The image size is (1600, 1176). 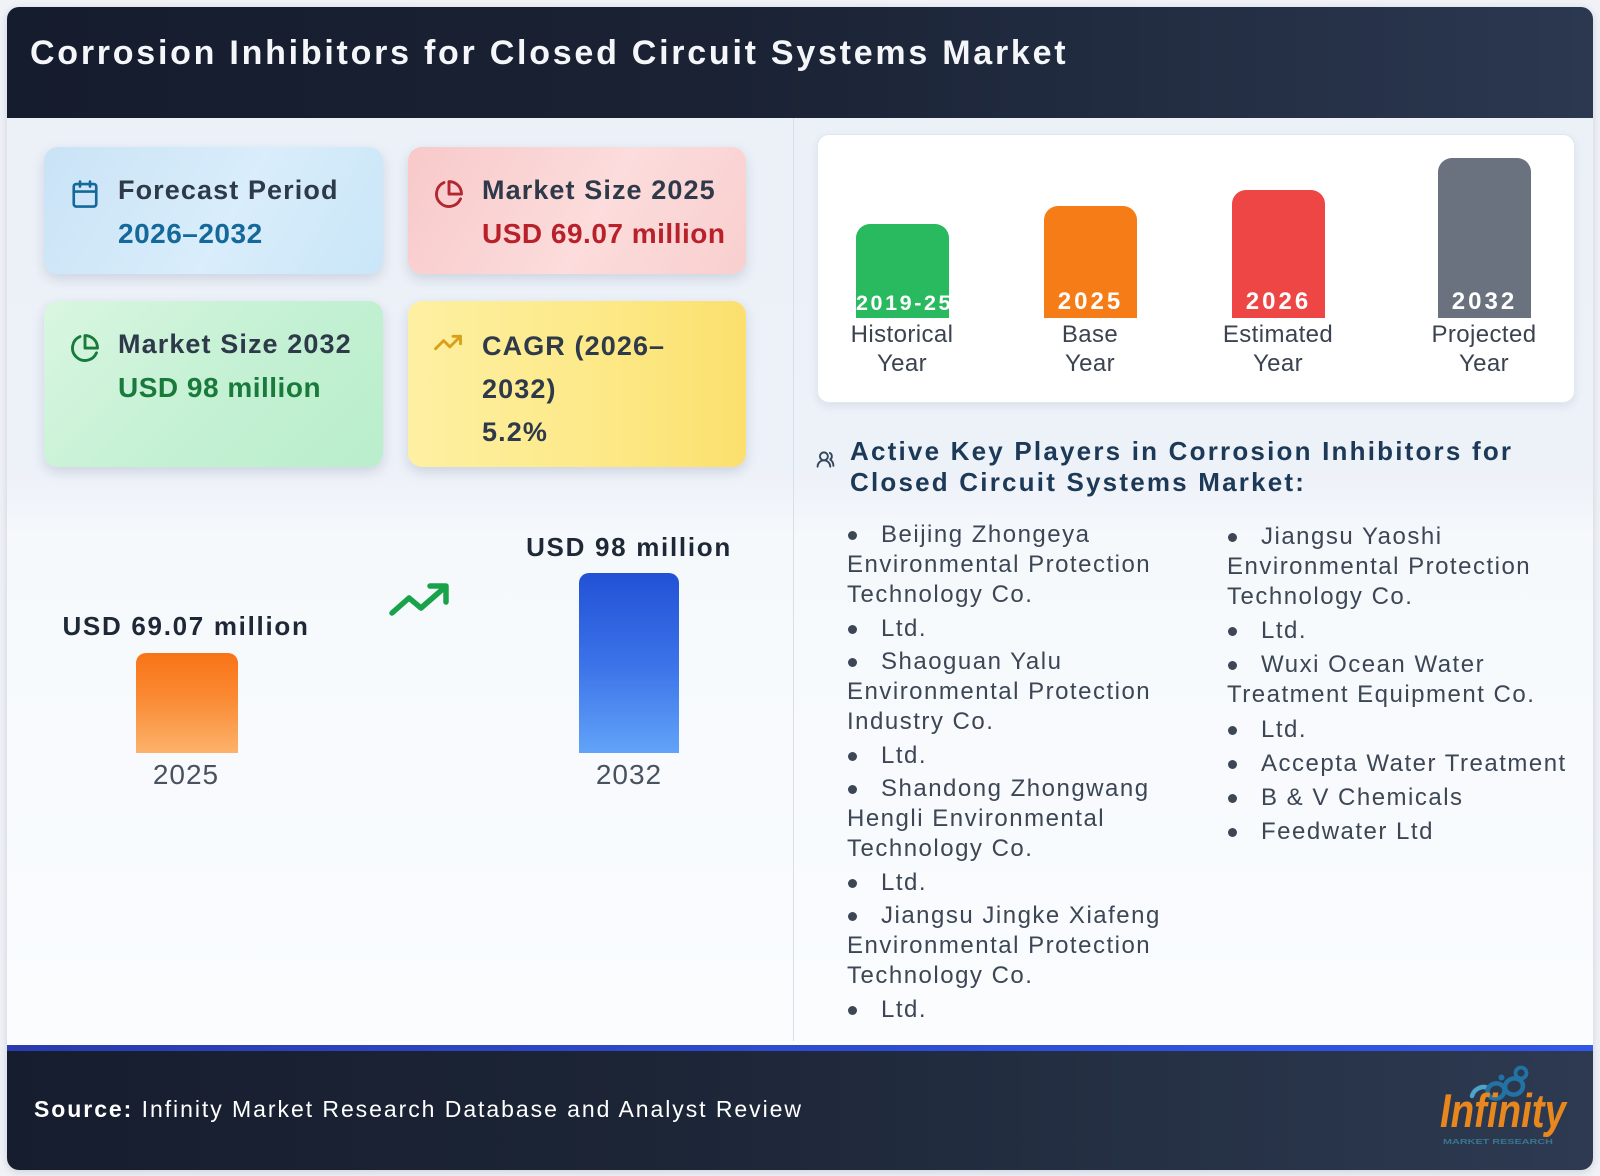 What do you see at coordinates (1504, 1110) in the screenshot?
I see `svg-text: Infinity` at bounding box center [1504, 1110].